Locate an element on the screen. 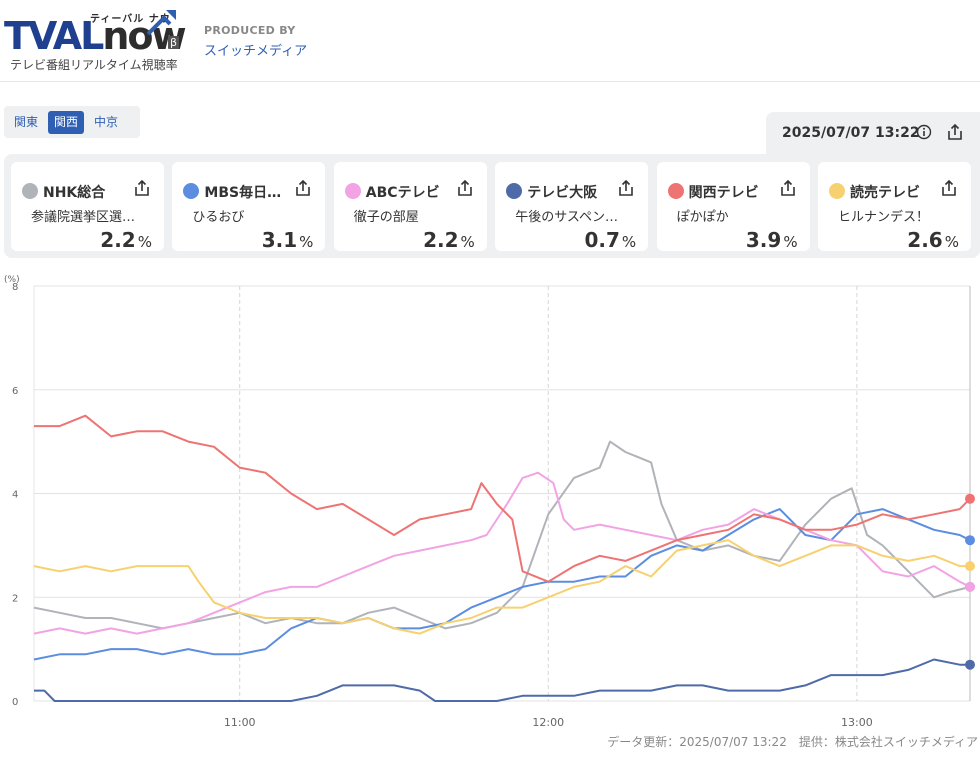  x-tick-label: 13:00 is located at coordinates (857, 722).